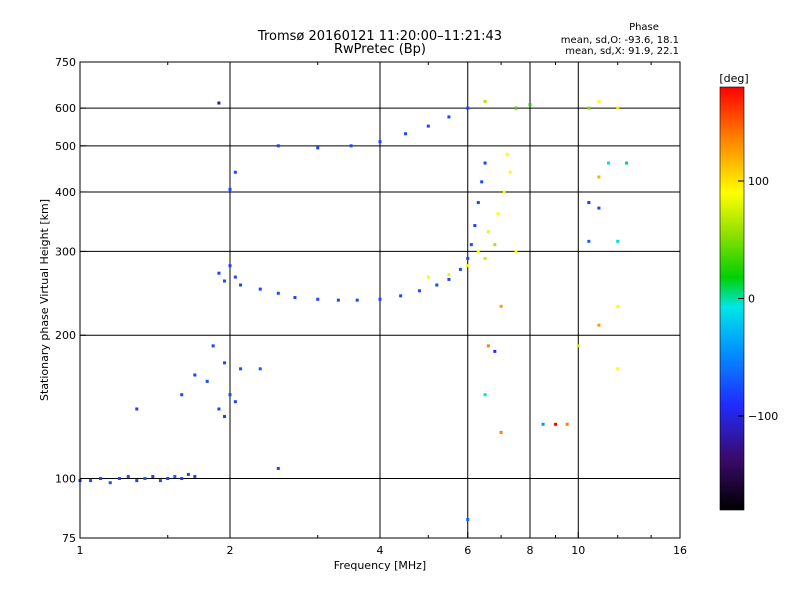  What do you see at coordinates (80, 550) in the screenshot?
I see `x-tick-label: 1` at bounding box center [80, 550].